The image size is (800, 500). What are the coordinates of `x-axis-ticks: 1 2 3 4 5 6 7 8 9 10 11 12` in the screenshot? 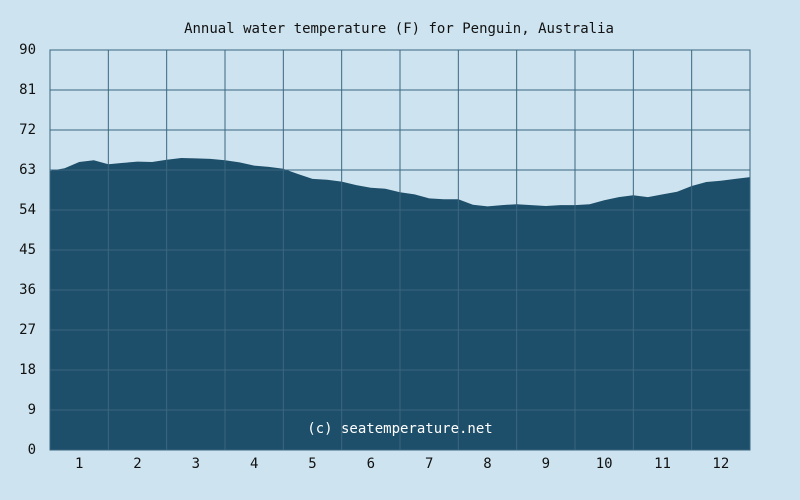 It's located at (402, 464).